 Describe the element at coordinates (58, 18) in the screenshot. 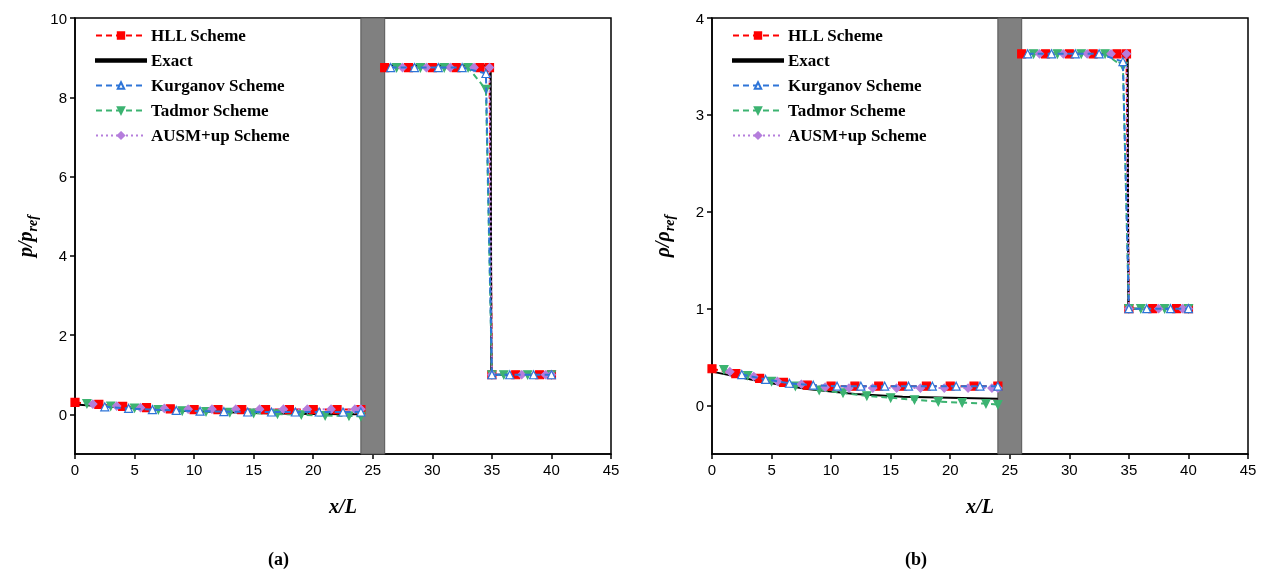

I see `y-tick-label: 10` at that location.